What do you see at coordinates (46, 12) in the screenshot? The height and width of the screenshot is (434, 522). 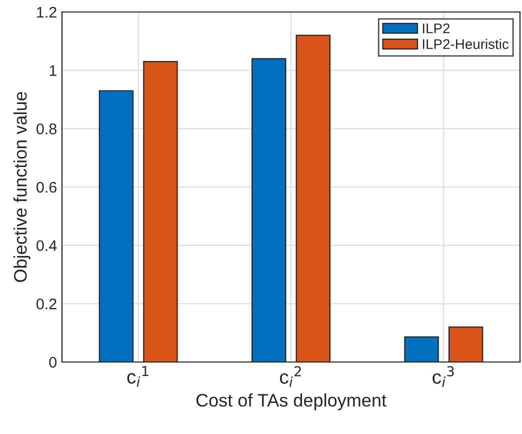 I see `y-tick-label: 1.2` at bounding box center [46, 12].